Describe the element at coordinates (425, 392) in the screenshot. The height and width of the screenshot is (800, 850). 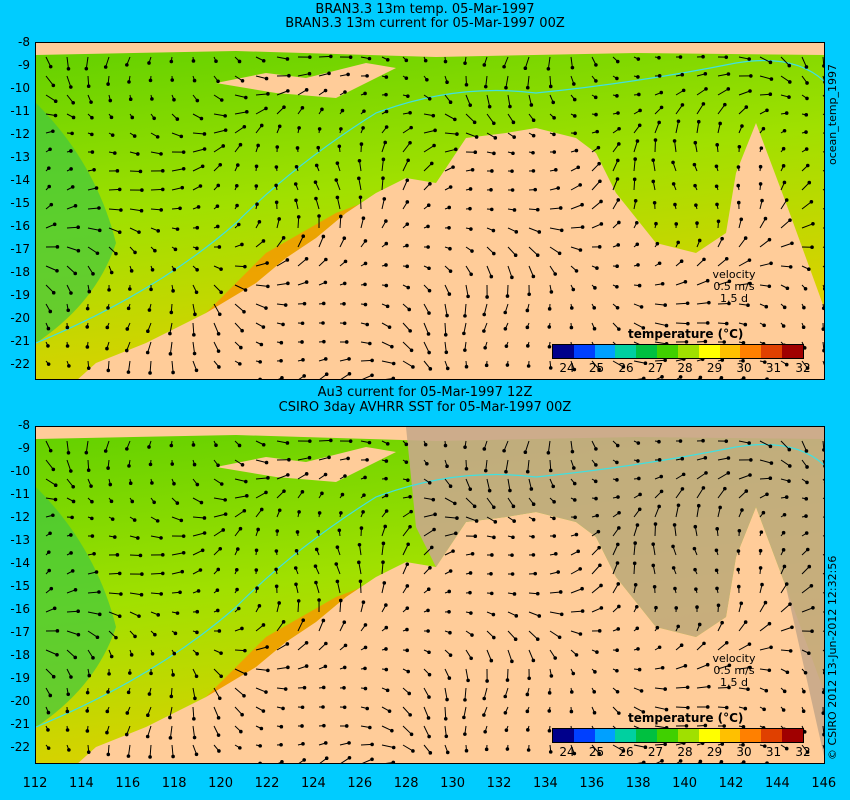
I see `bottom-title-line1: Au3 current for 05-Mar-1997 12Z` at that location.